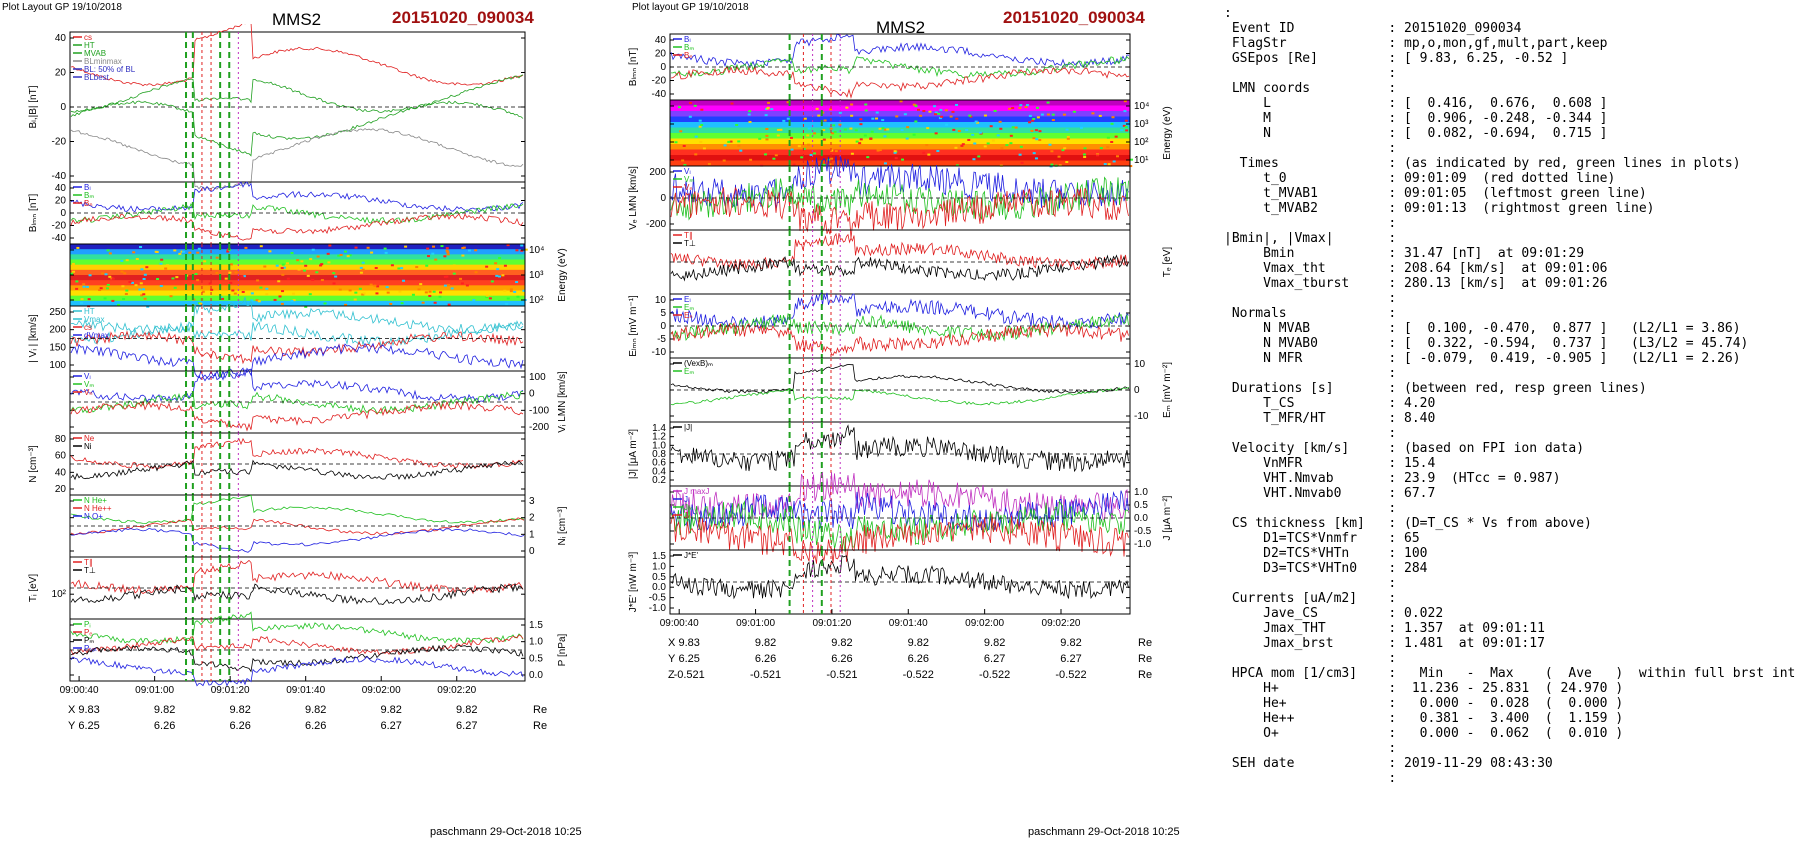  Describe the element at coordinates (89, 438) in the screenshot. I see `legend-label: Ne` at that location.